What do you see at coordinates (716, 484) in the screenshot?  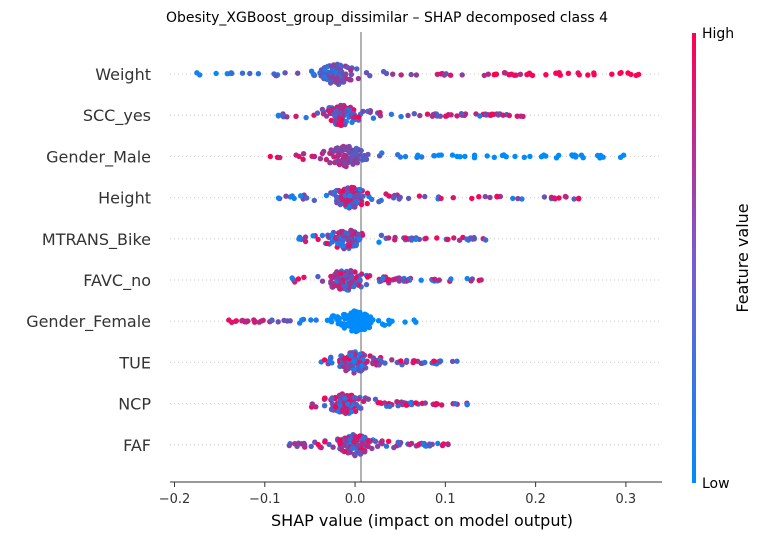 I see `colorbar-low-label: Low` at bounding box center [716, 484].